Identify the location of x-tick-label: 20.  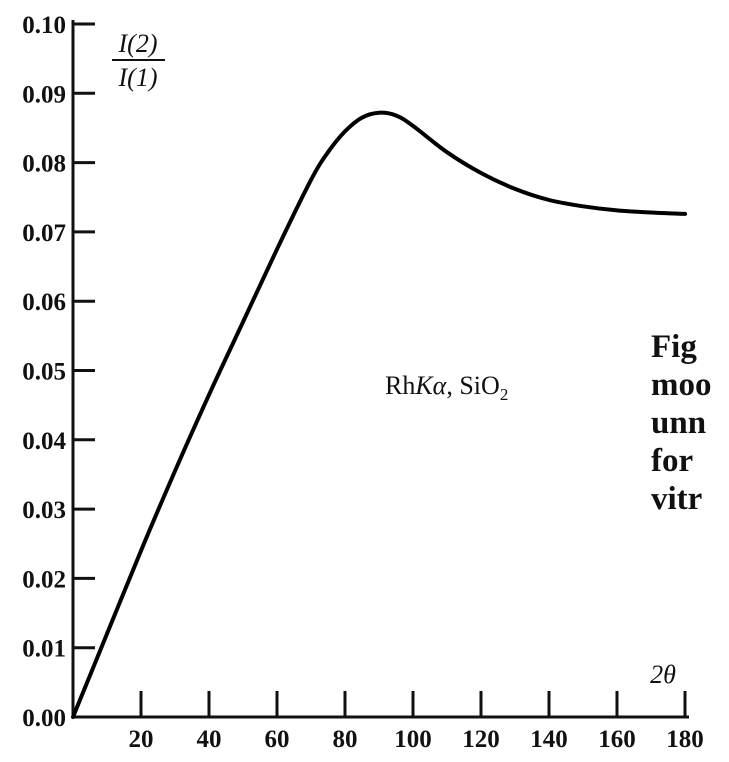
(141, 739).